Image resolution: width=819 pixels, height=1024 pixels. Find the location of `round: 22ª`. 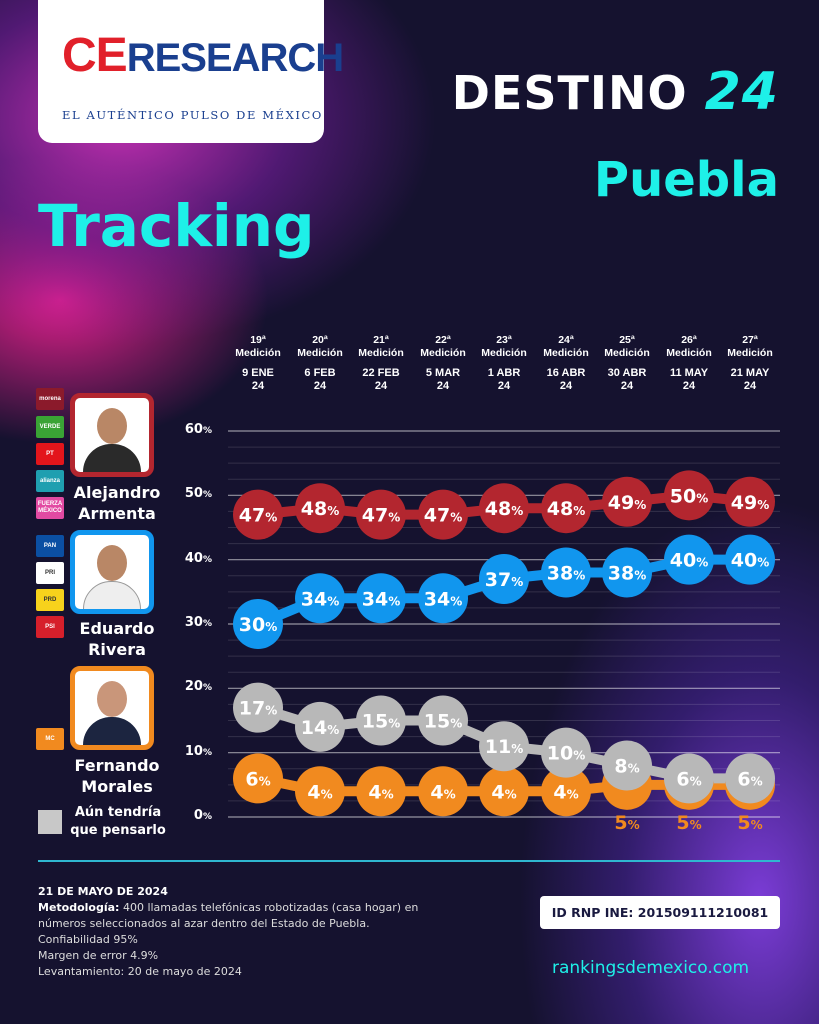

round: 22ª is located at coordinates (443, 340).